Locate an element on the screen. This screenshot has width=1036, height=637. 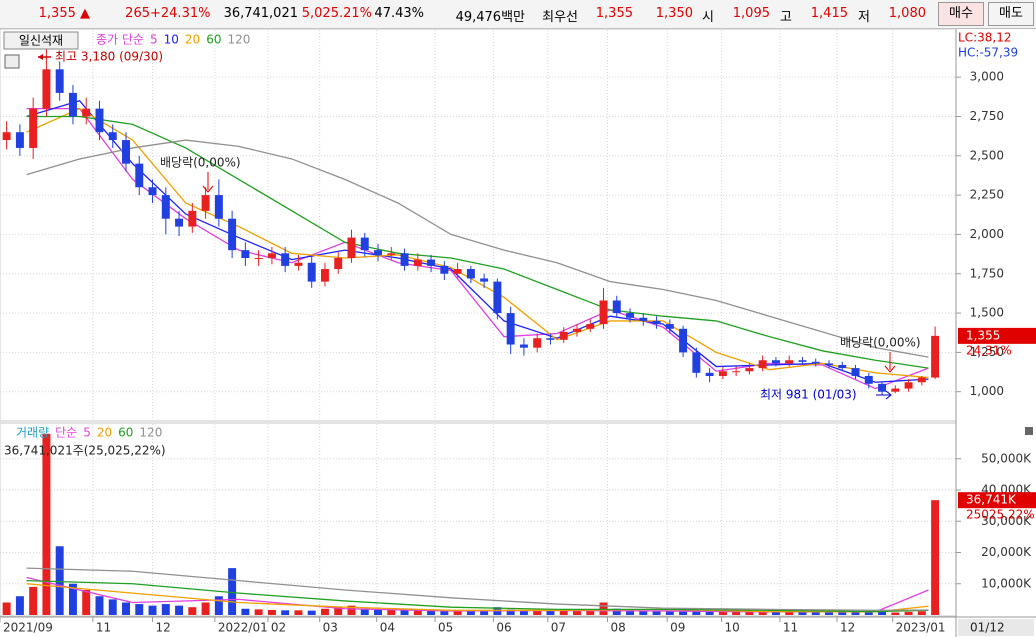
sell-button: 매도 is located at coordinates (1011, 14).